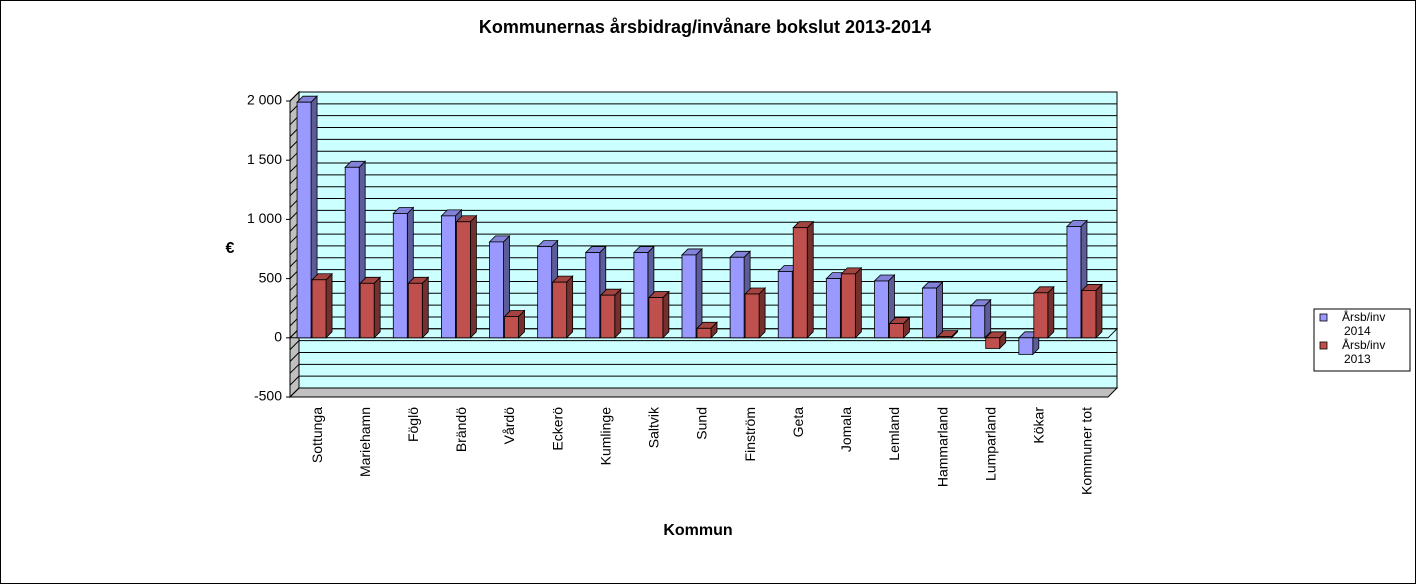  What do you see at coordinates (557, 429) in the screenshot?
I see `x-tick-label: Eckerö` at bounding box center [557, 429].